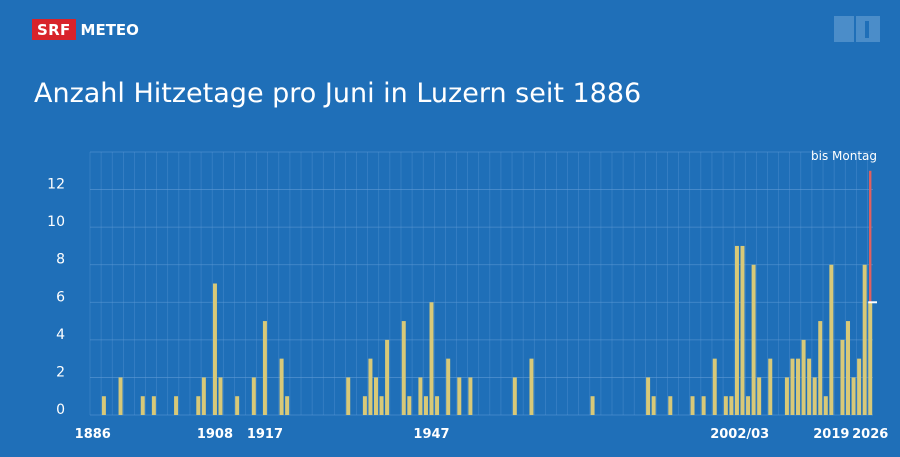  Describe the element at coordinates (60, 410) in the screenshot. I see `y-tick-label: 0` at that location.